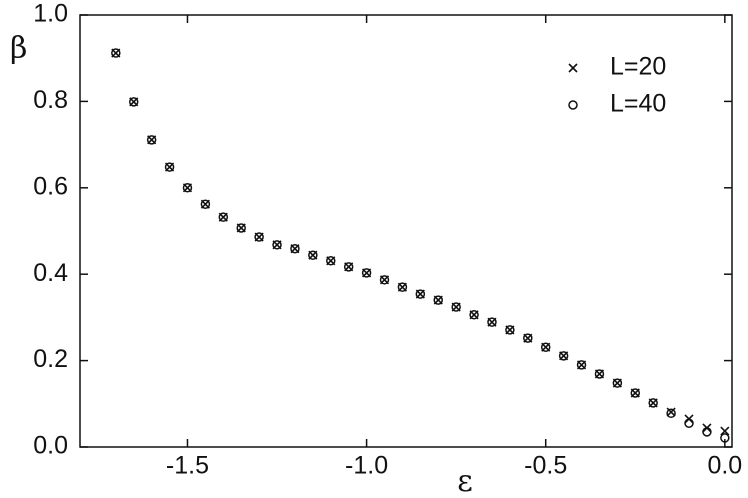 This screenshot has height=498, width=748. What do you see at coordinates (50, 100) in the screenshot?
I see `y-tick-label: 0.8` at bounding box center [50, 100].